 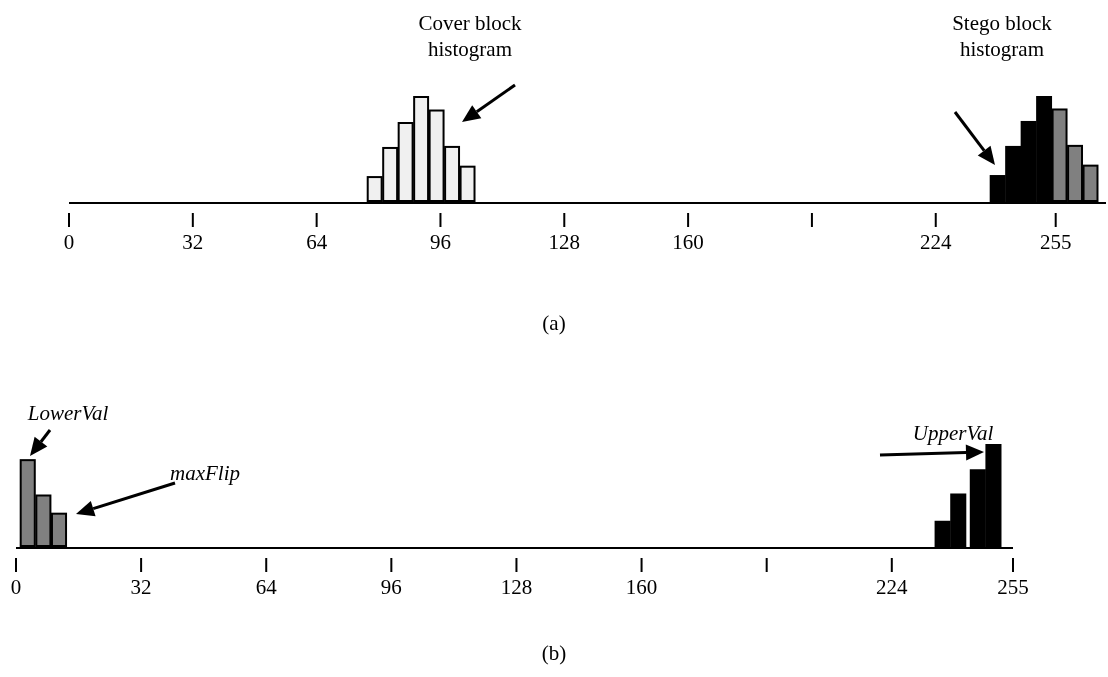 I want to click on text: (a), so click(x=554, y=323).